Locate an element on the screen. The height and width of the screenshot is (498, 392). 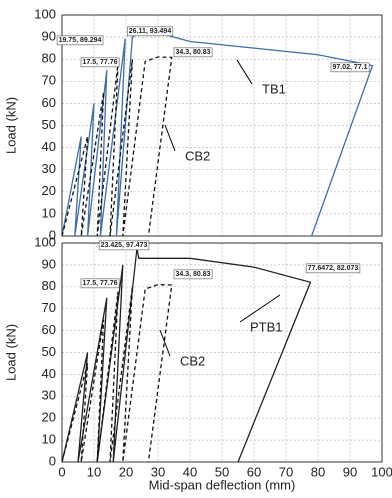
annotation: 26.11, 93.494 is located at coordinates (150, 31).